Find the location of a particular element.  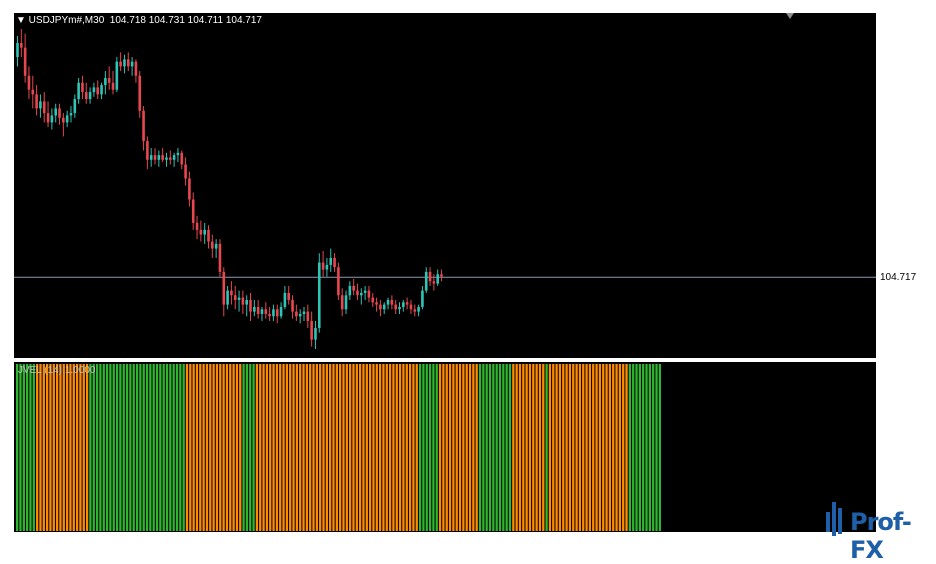

indicator-axis-top: 1 is located at coordinates (883, 369).